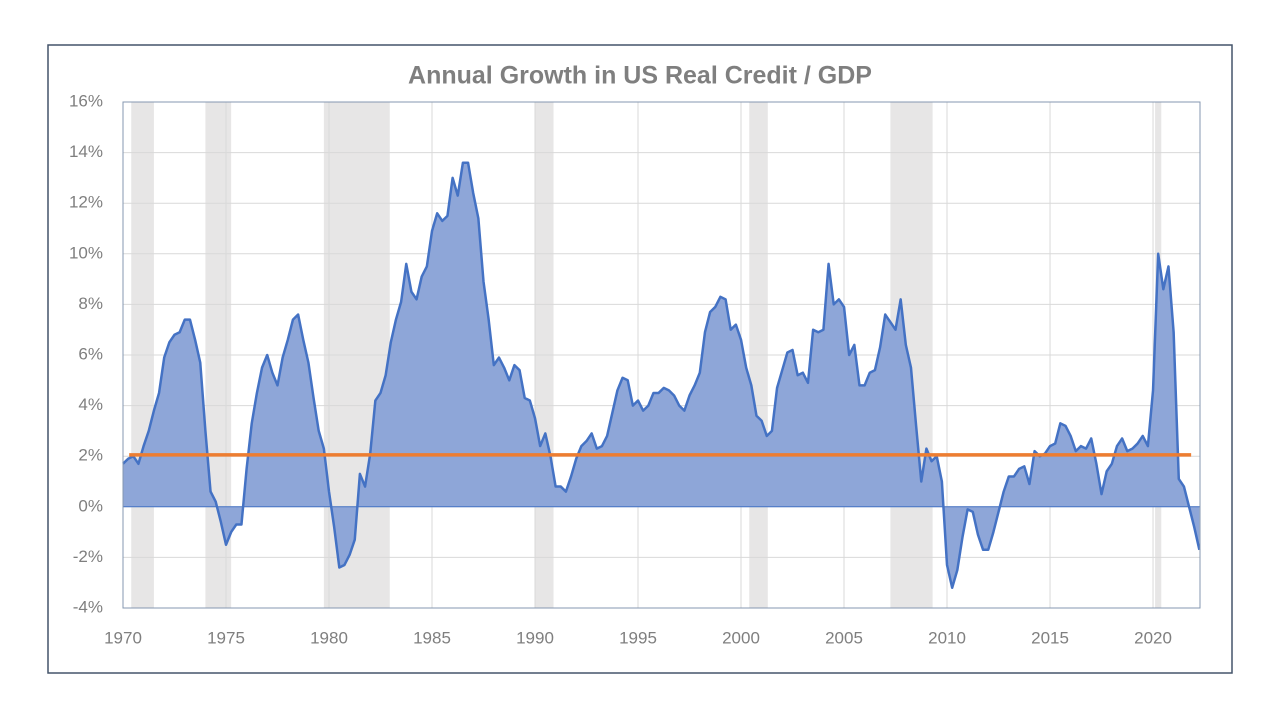 This screenshot has height=720, width=1280. Describe the element at coordinates (88, 556) in the screenshot. I see `y-tick-label: -2%` at that location.